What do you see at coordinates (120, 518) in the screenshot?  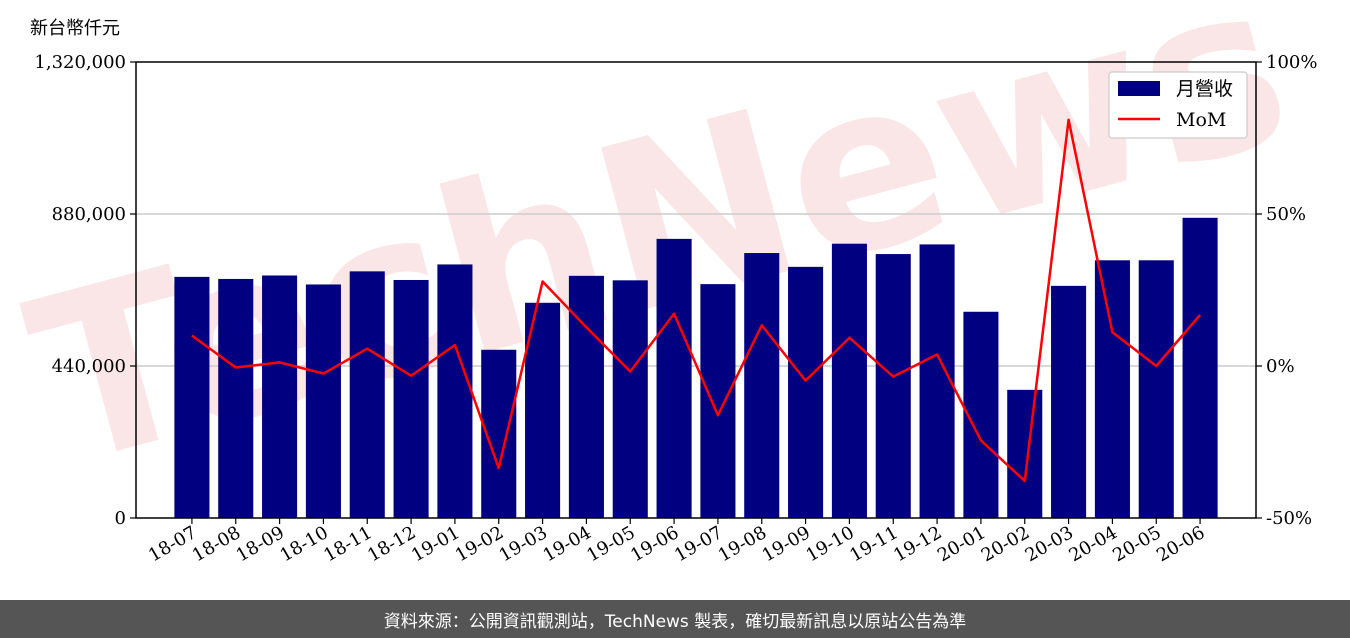 I see `left-tick-label: 0` at bounding box center [120, 518].